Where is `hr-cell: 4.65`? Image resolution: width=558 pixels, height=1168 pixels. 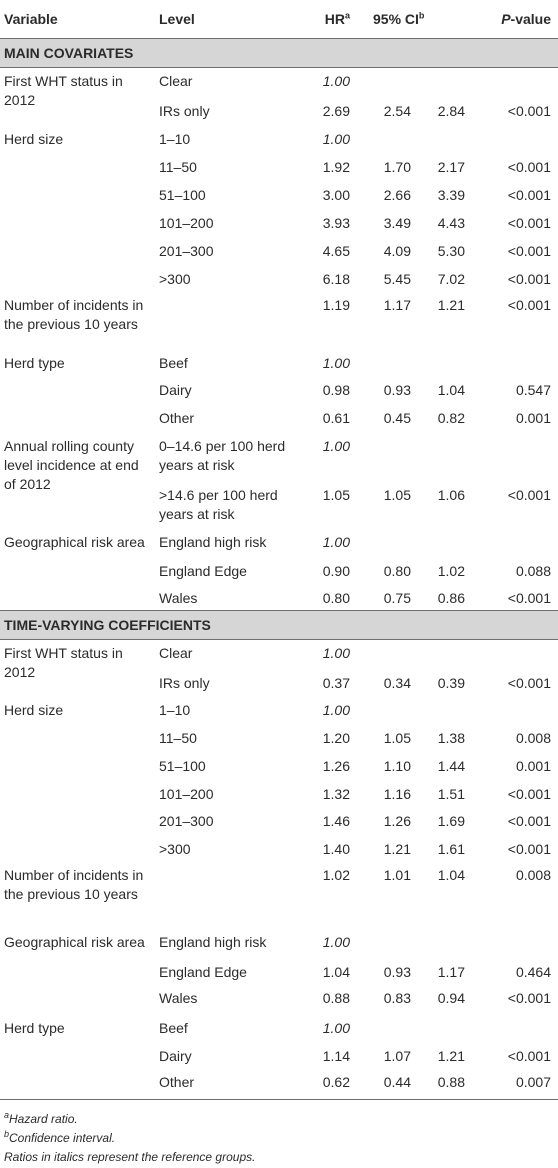
hr-cell: 4.65 is located at coordinates (336, 251).